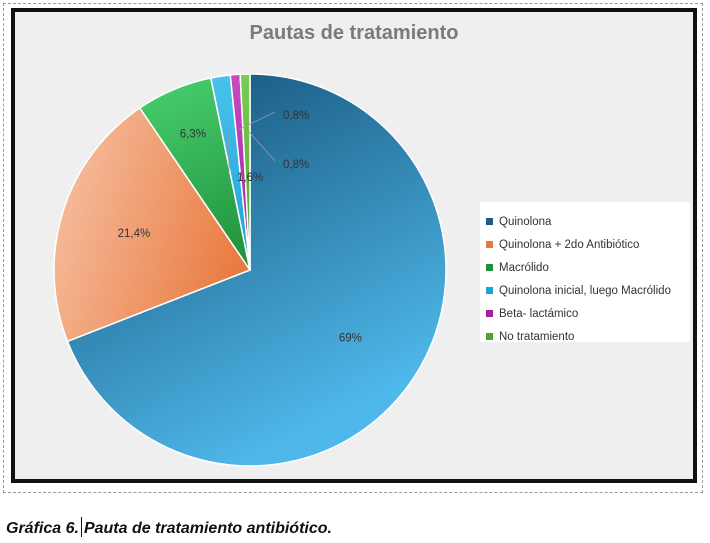  I want to click on data-label-macrolido: 6,3%, so click(193, 135).